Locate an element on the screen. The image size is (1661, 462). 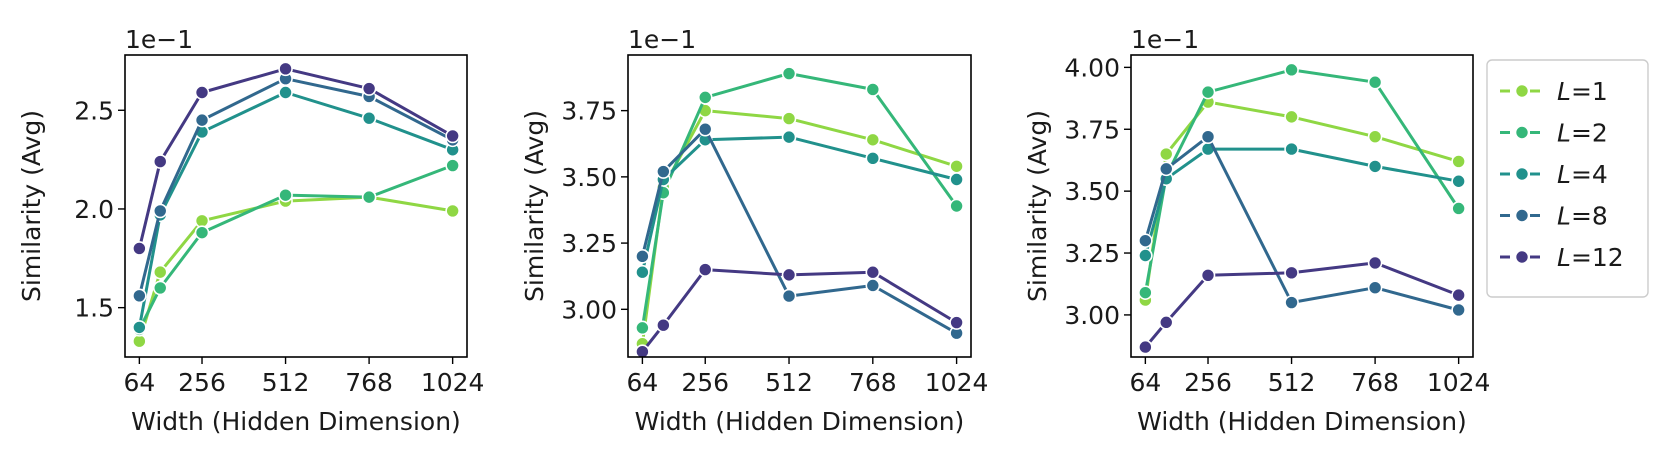
legend-box is located at coordinates (1567, 178).